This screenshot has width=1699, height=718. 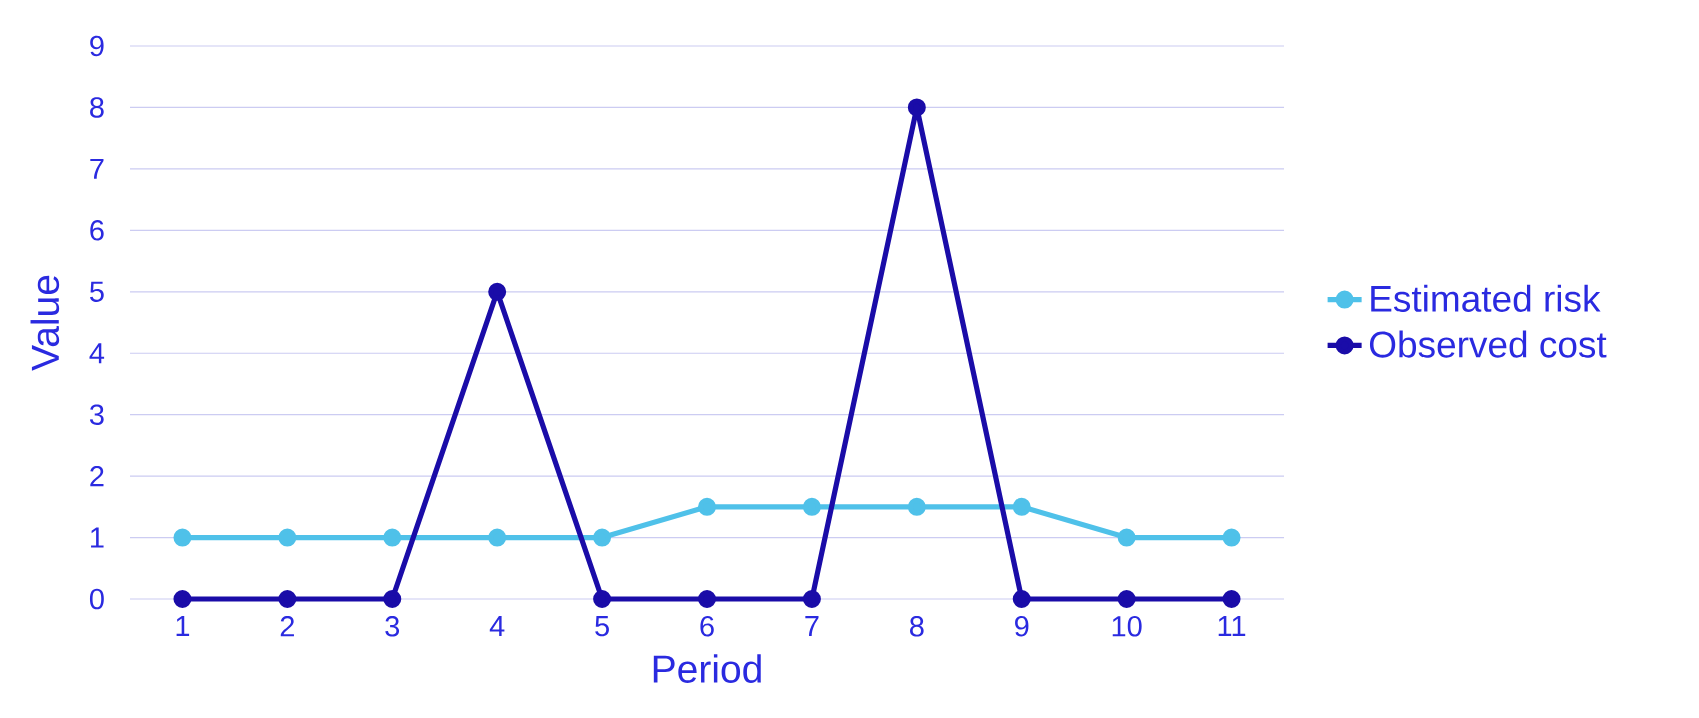 I want to click on x-tick-label: 7, so click(x=812, y=626).